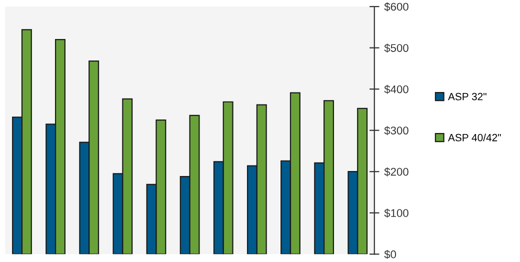  Describe the element at coordinates (396, 171) in the screenshot. I see `y-tick-label: $200` at that location.